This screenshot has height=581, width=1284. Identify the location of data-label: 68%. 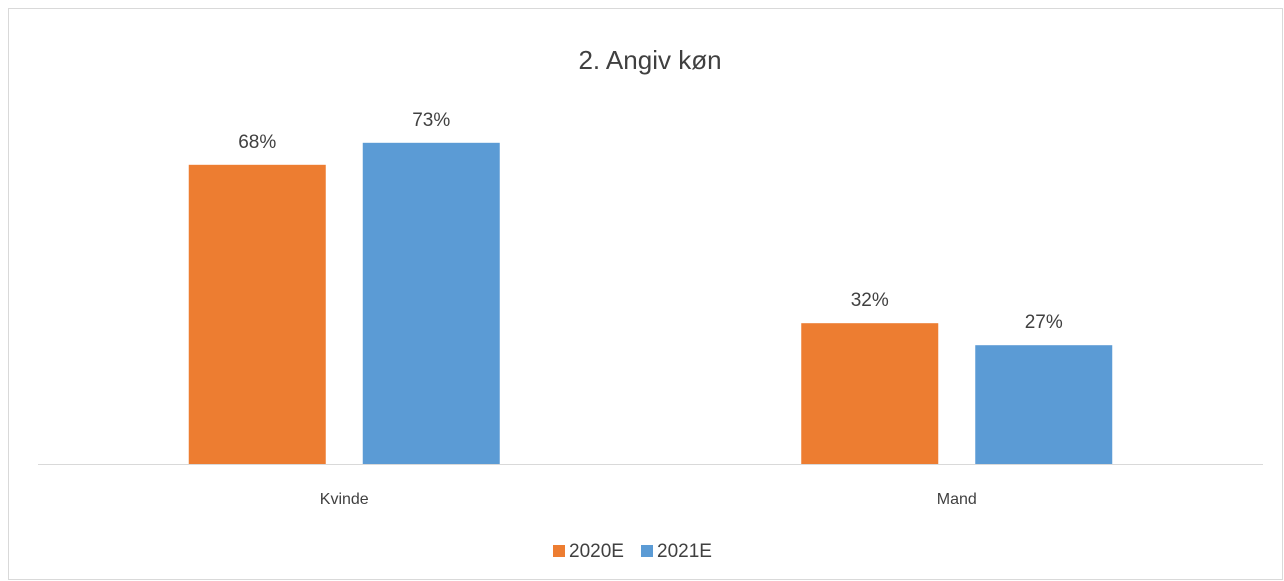
(257, 142).